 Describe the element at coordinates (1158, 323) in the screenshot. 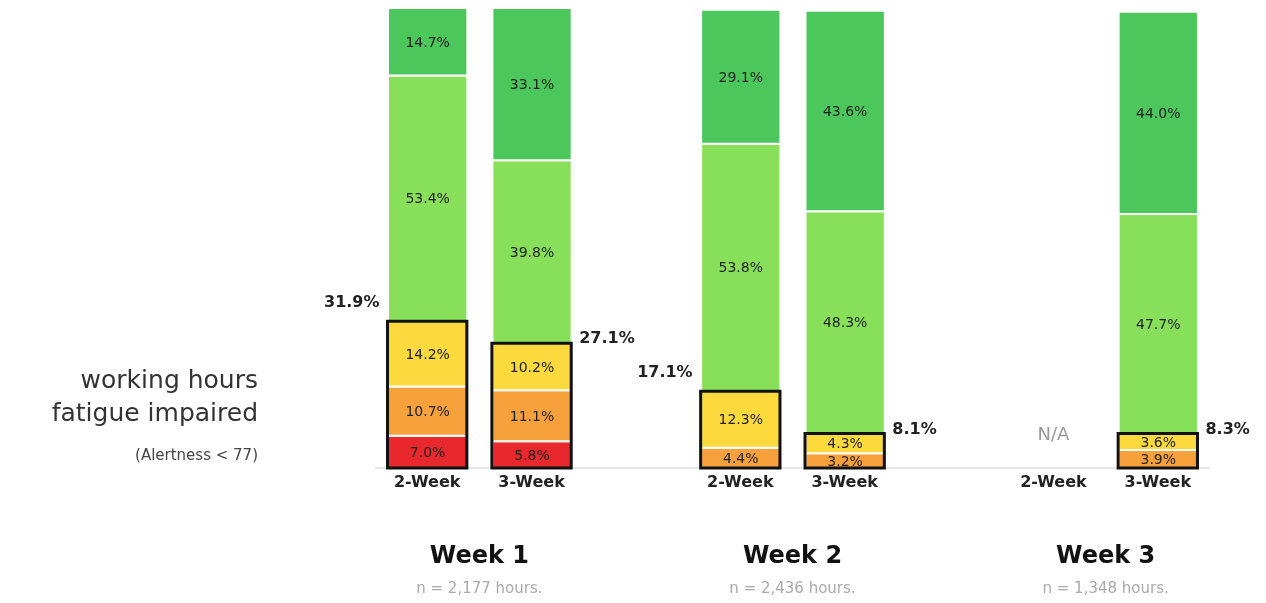

I see `data-label: 47.7%` at that location.